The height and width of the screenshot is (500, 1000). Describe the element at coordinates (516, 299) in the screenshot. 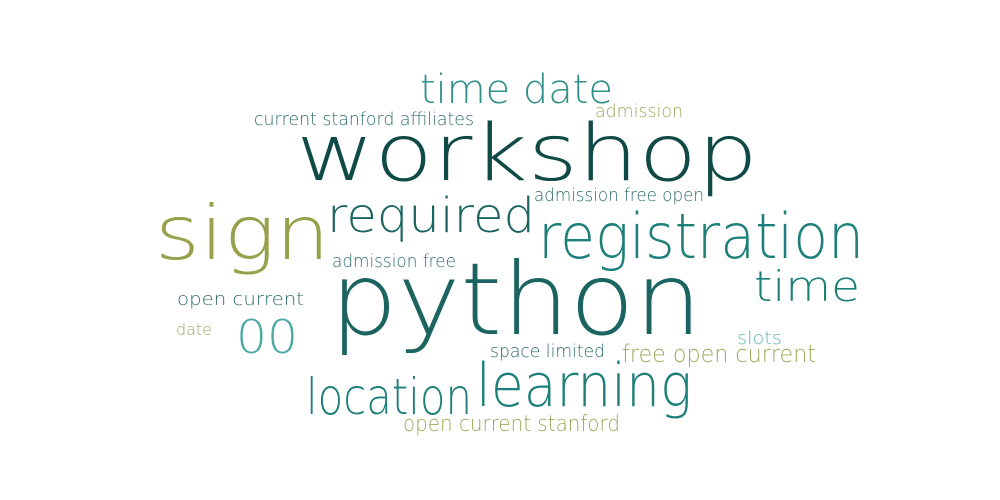

I see `word-python: python` at that location.